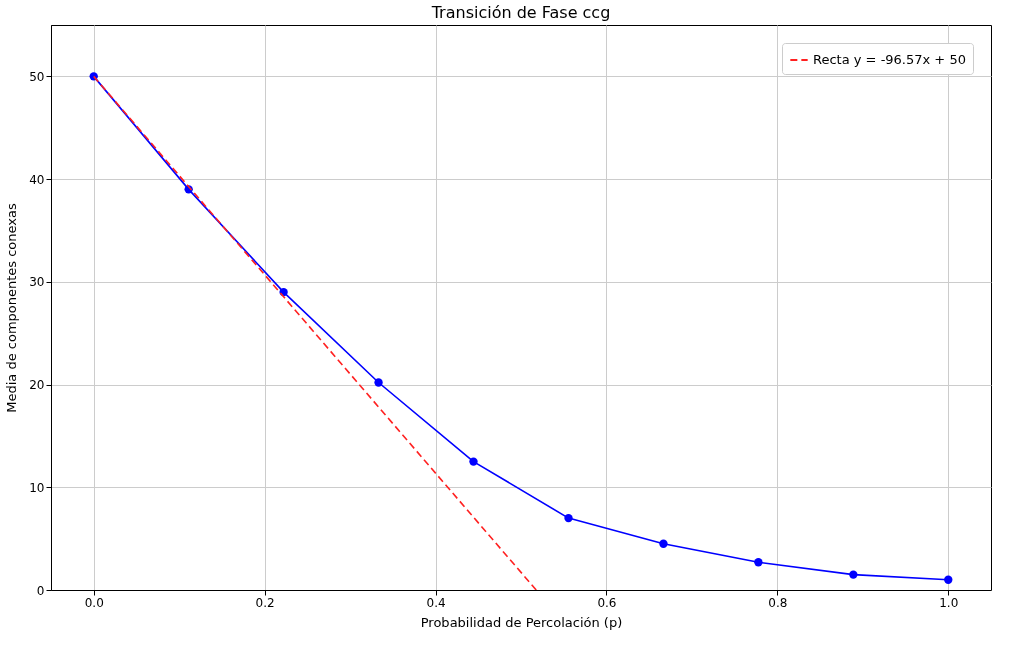  I want to click on x-tick-label: 0.8, so click(778, 602).